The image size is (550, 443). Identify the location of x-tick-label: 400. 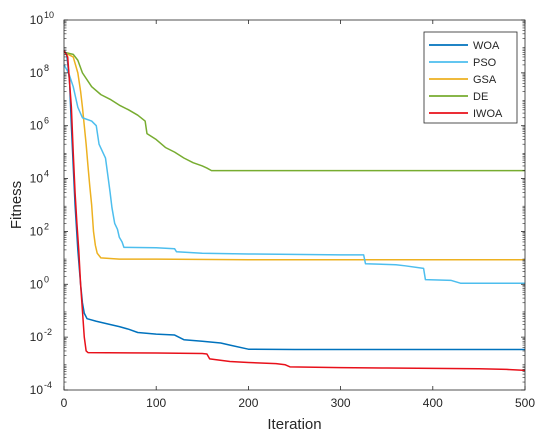
(433, 403).